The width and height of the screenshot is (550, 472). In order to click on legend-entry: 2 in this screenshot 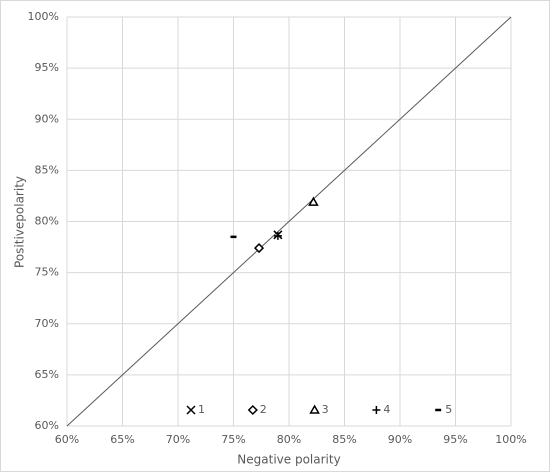, I will do `click(257, 409)`.